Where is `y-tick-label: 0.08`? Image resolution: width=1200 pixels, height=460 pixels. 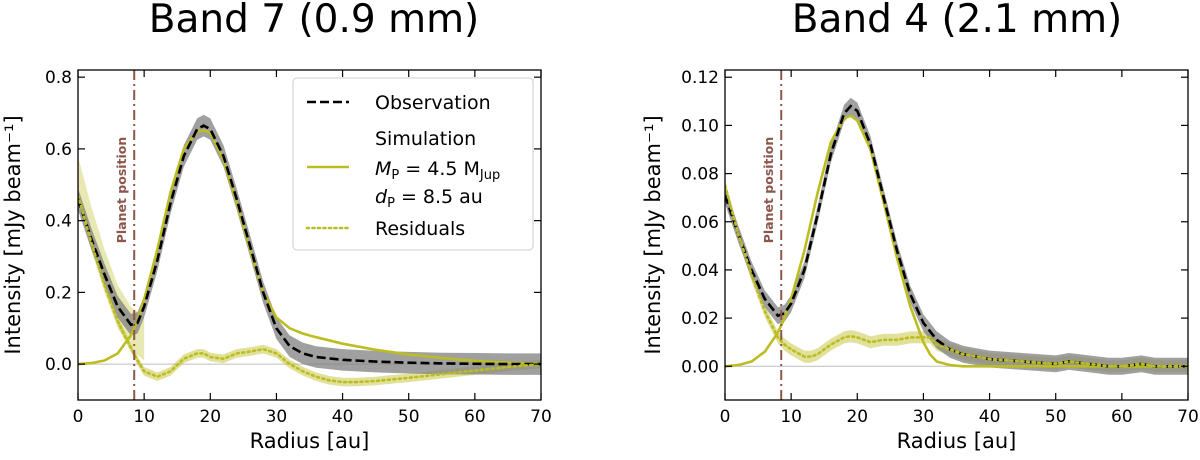 y-tick-label: 0.08 is located at coordinates (700, 175).